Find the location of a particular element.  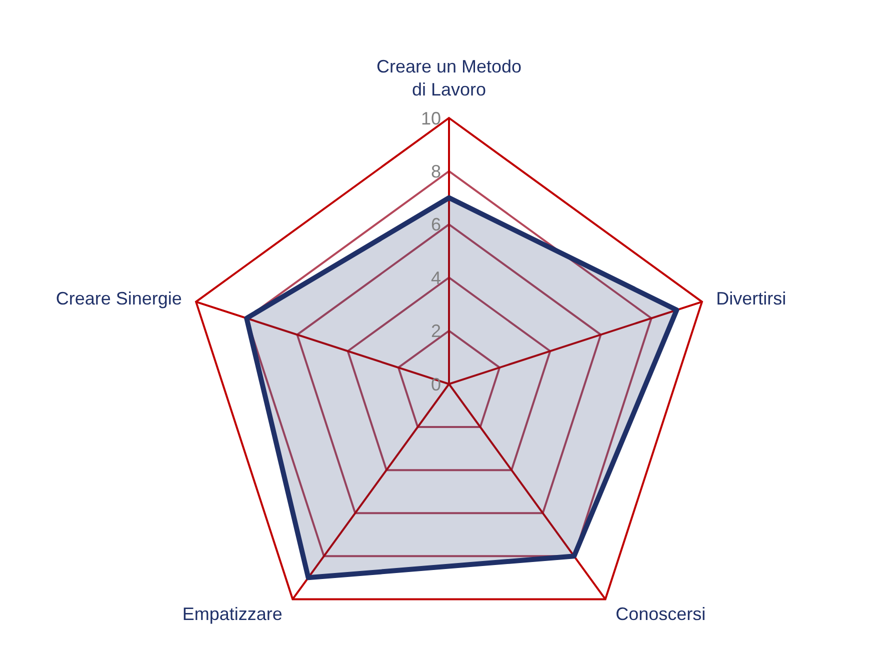

y-tick-label: 4 is located at coordinates (435, 278).